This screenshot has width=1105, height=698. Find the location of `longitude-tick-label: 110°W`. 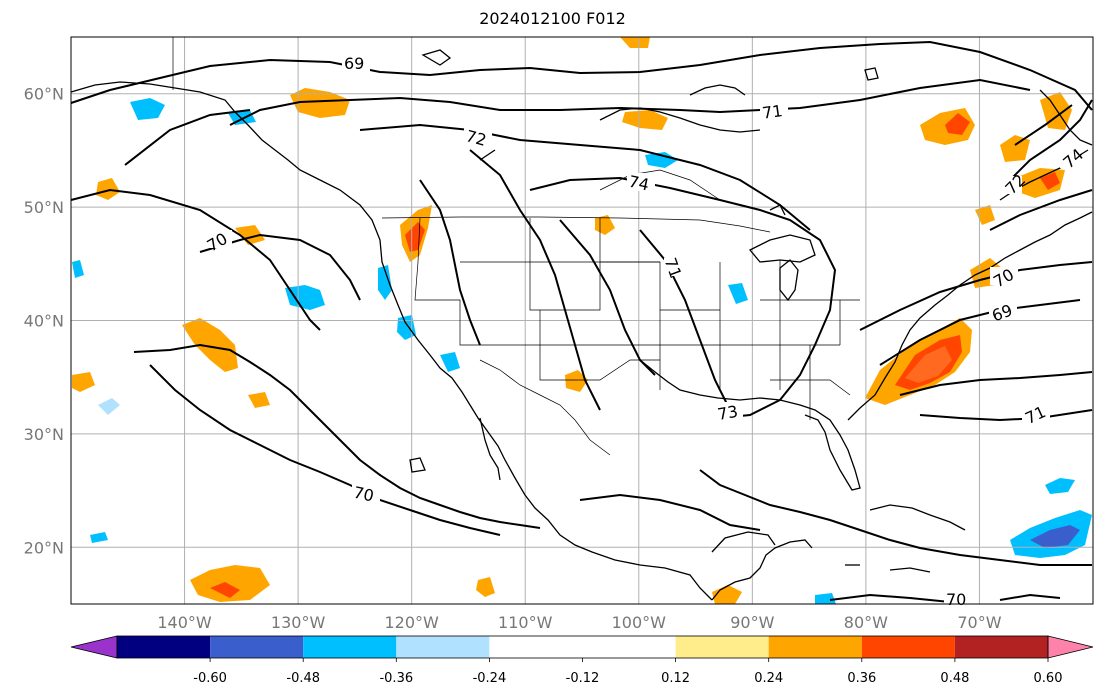

longitude-tick-label: 110°W is located at coordinates (525, 622).